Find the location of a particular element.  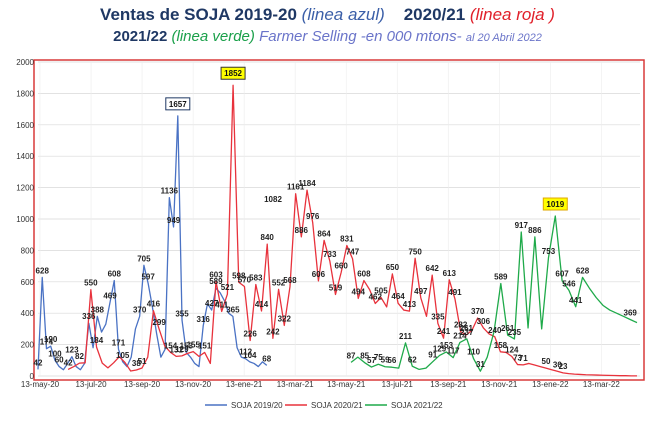

title-part-6: (linea verde) is located at coordinates (213, 36).